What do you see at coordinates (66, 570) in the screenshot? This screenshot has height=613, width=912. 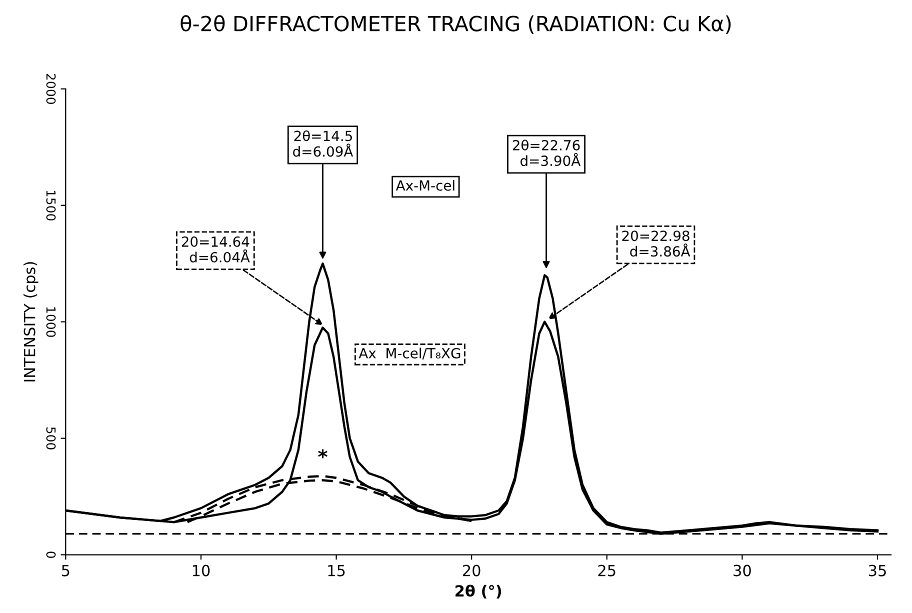 I see `x-tick-label: 5` at bounding box center [66, 570].